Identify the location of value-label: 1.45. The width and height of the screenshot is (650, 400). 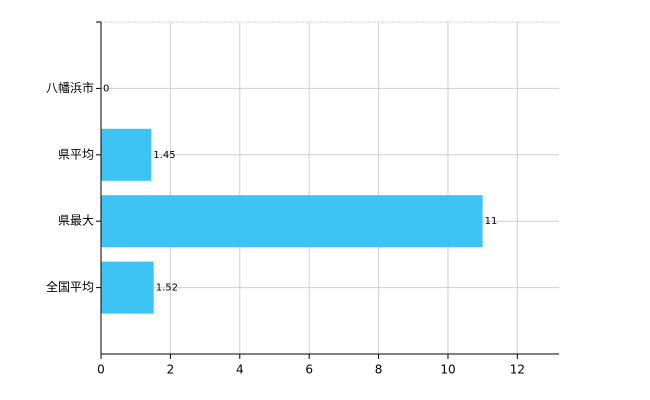
(164, 155).